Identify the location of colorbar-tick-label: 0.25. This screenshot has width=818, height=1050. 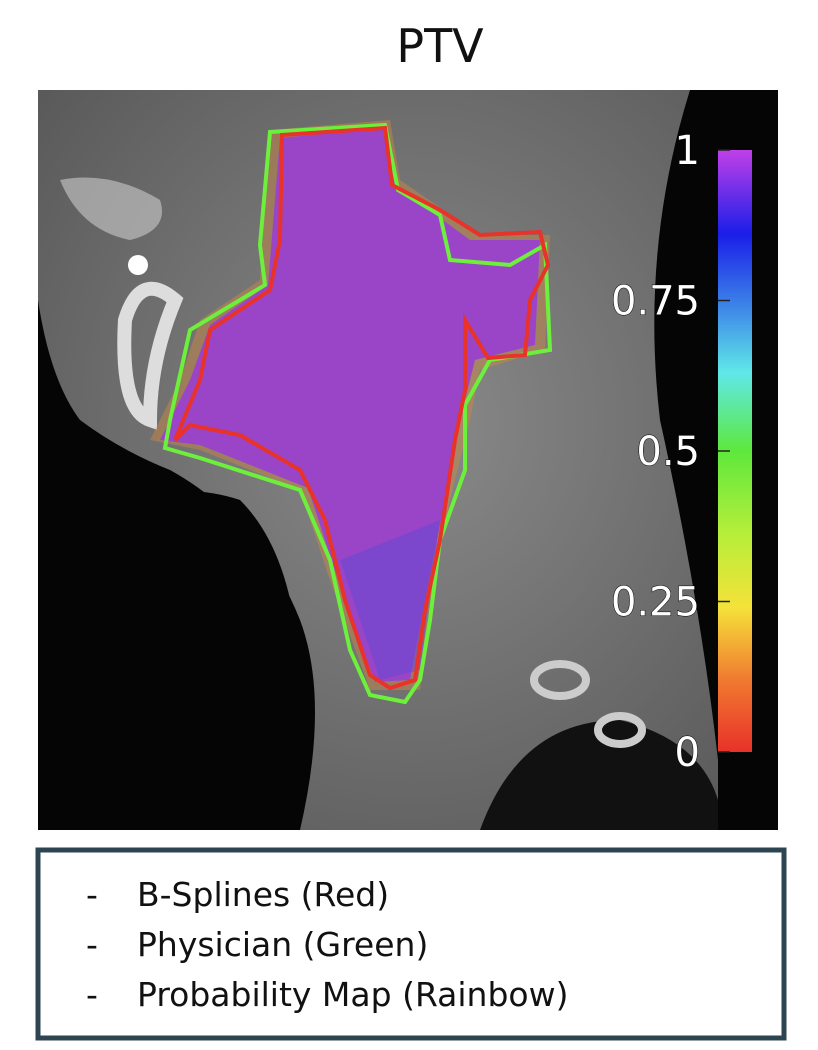
(655, 603).